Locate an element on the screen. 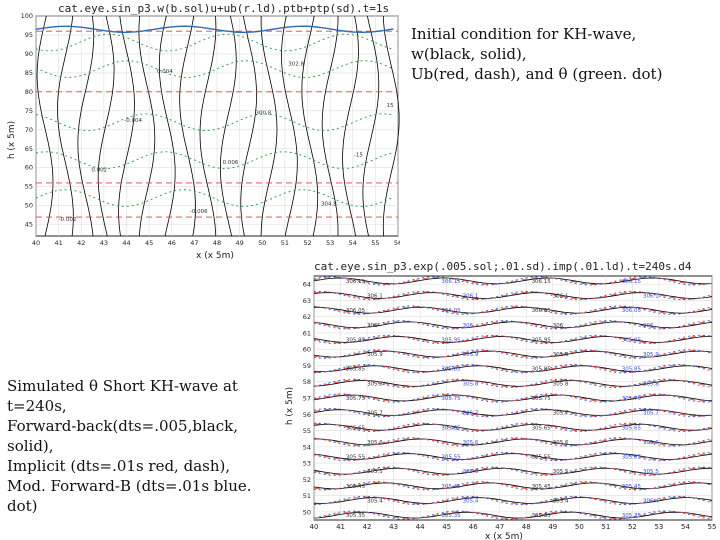  top-y-tick-label: 60 is located at coordinates (29, 168).